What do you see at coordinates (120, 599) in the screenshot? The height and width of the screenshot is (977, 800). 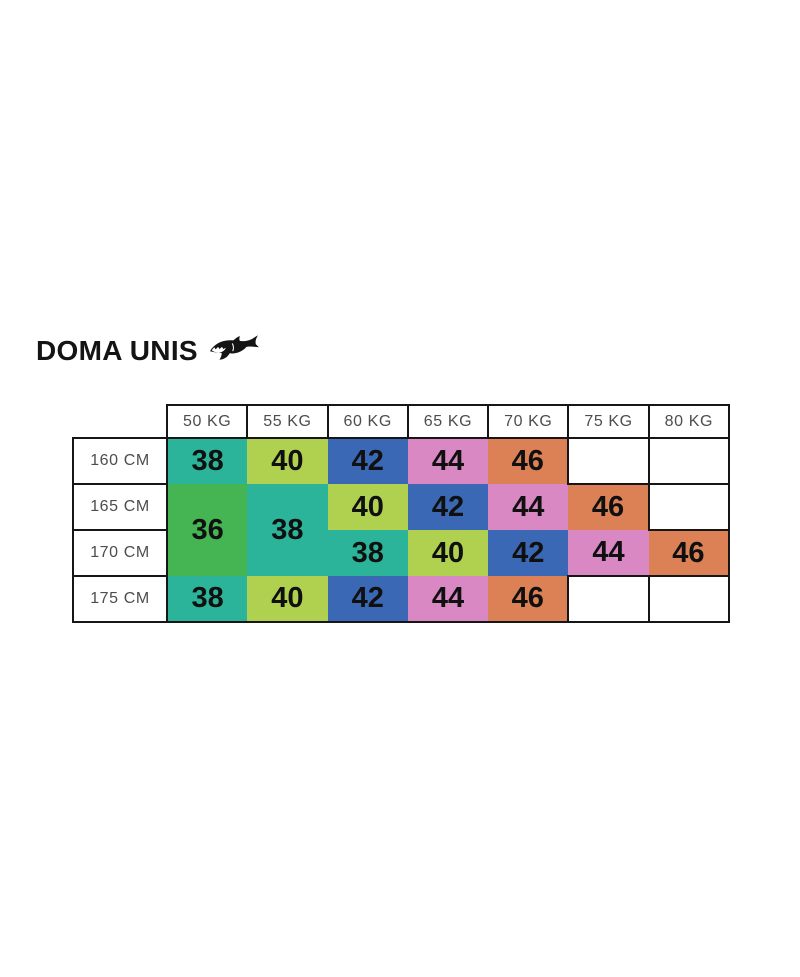 I see `height-label-175cm: 175 CM` at bounding box center [120, 599].